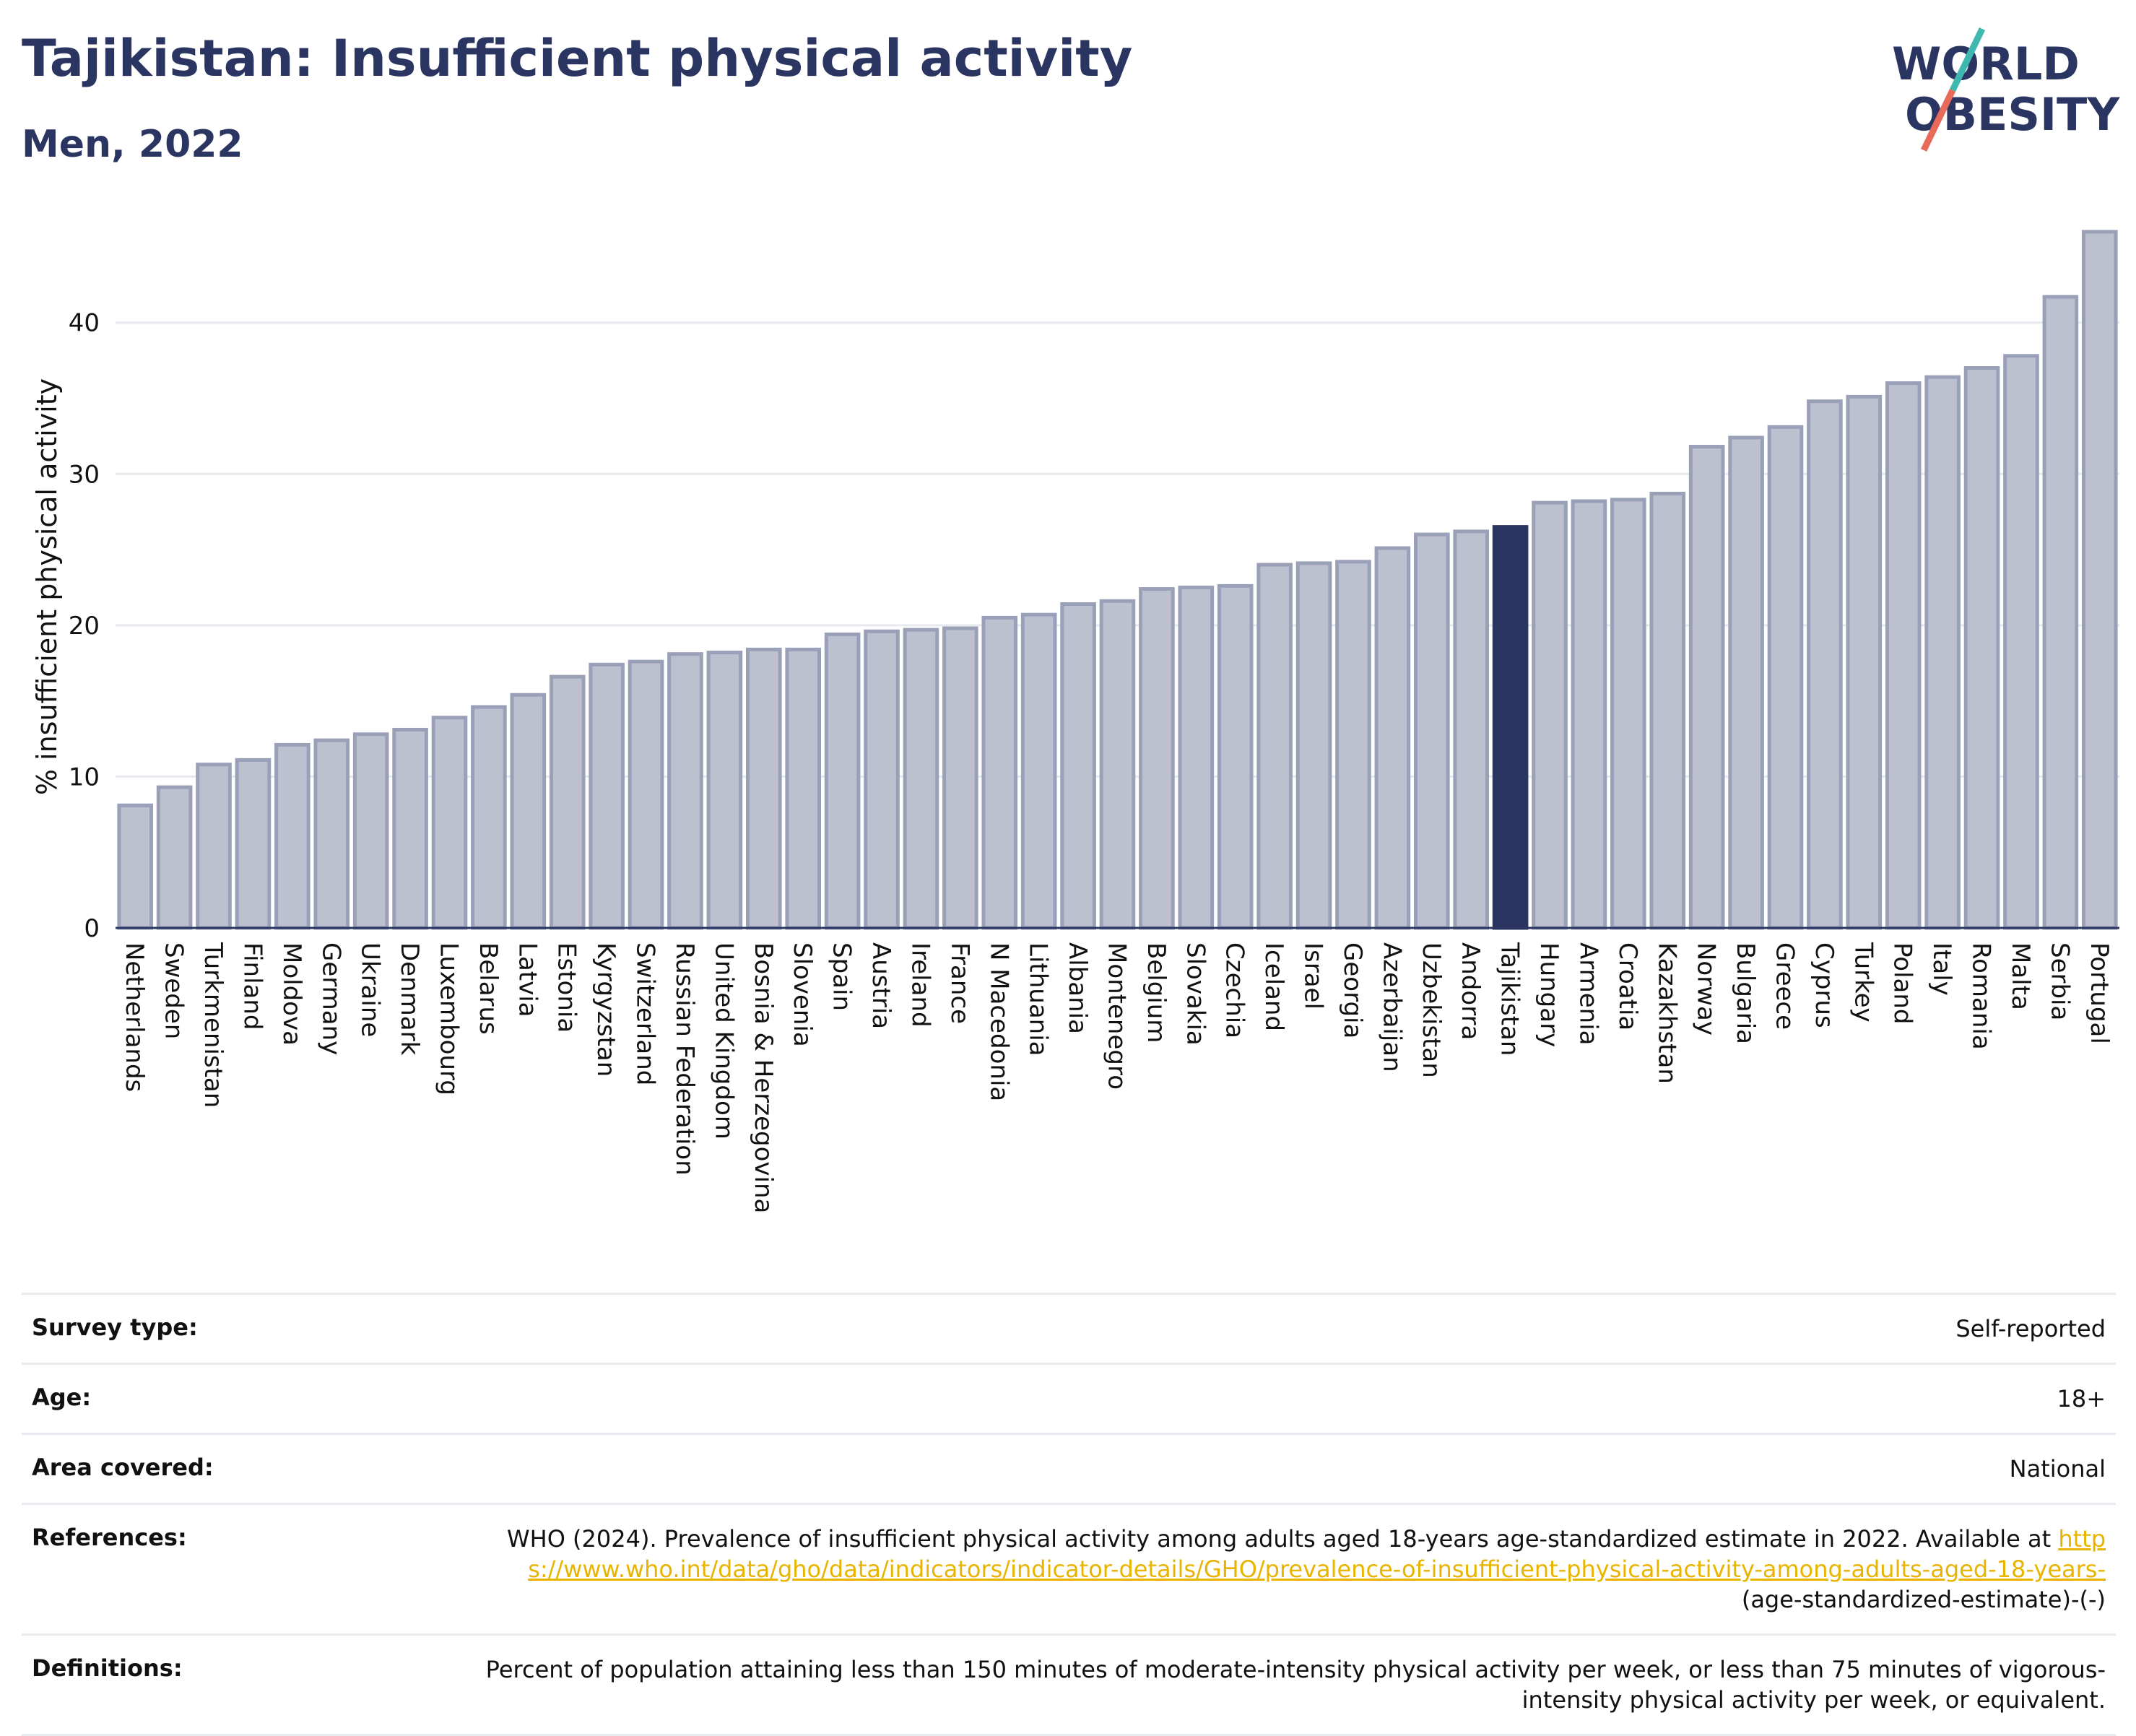  I want to click on meta-row-age: Age: 18+, so click(1069, 1398).